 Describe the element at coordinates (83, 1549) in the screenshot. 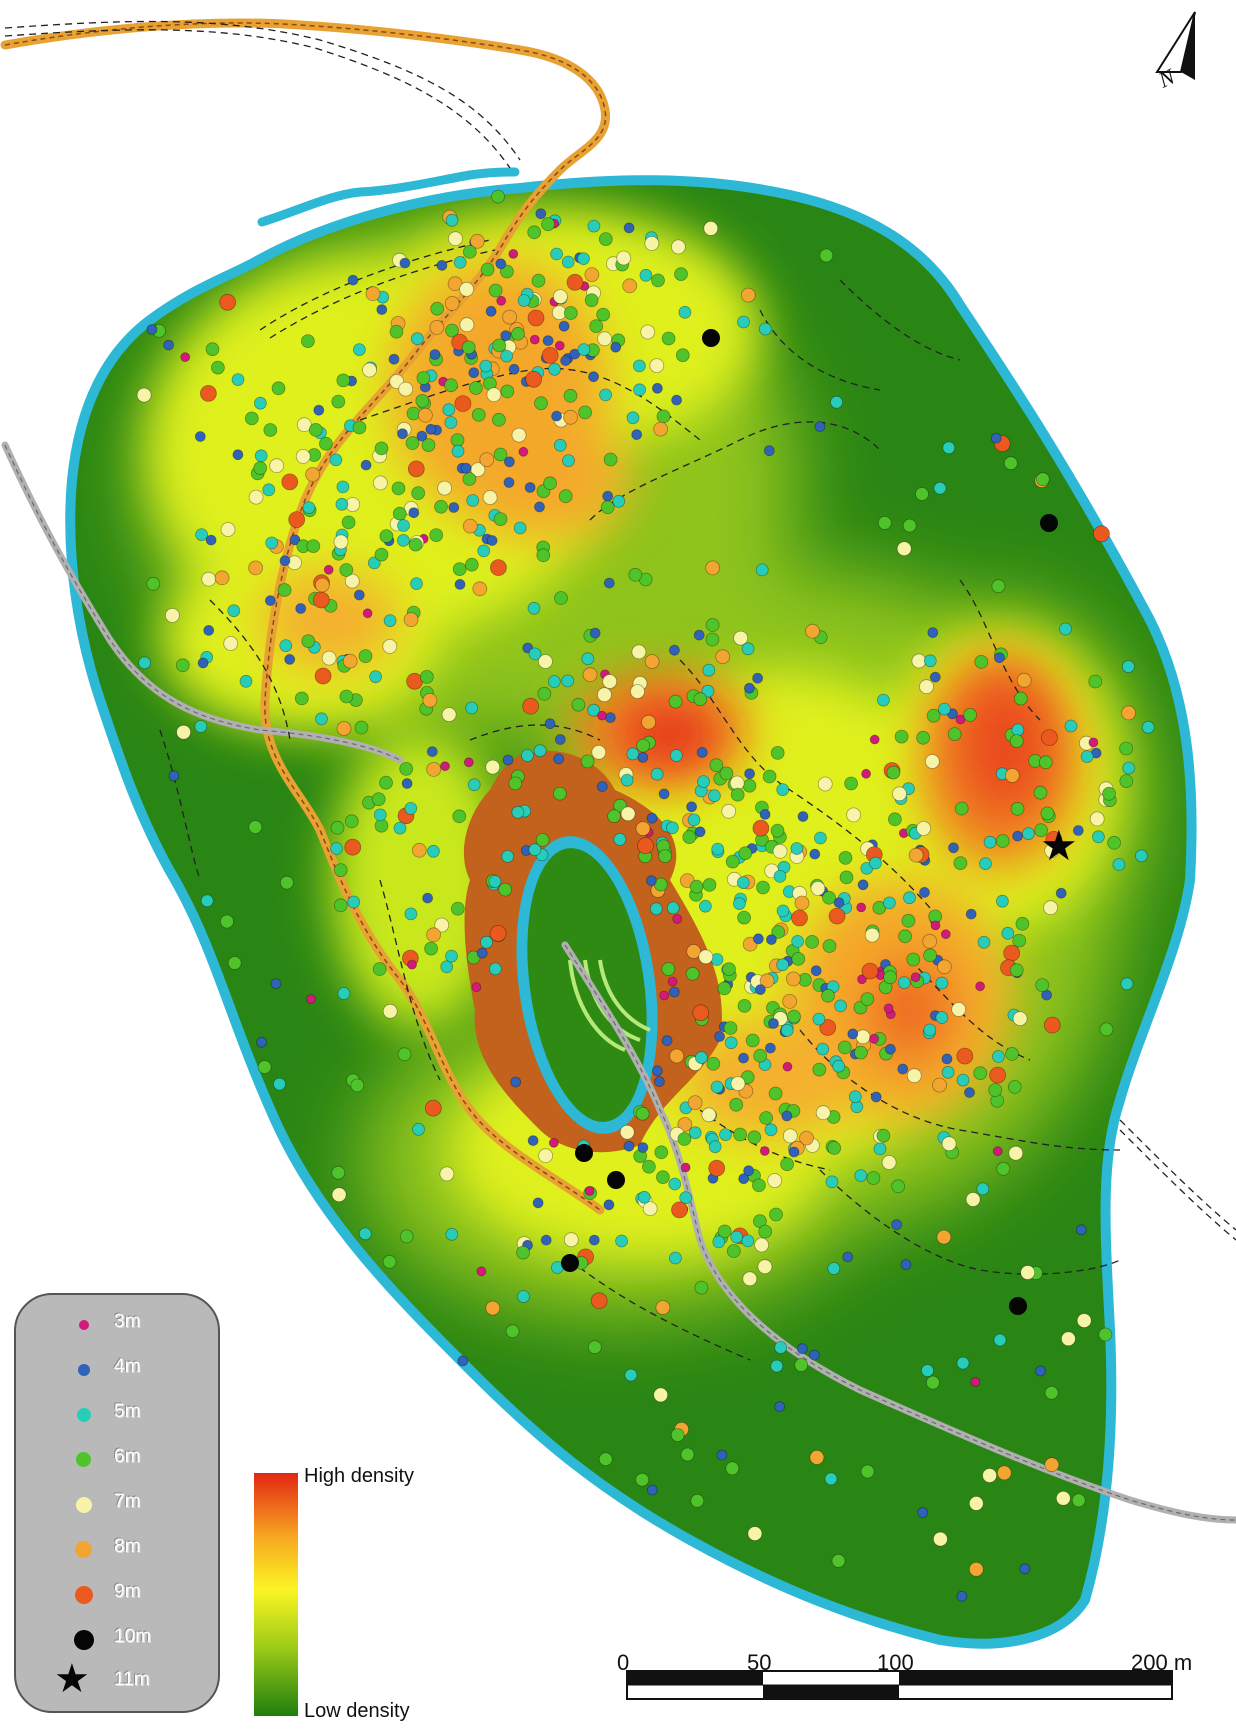

I see `legend-dot-8m` at that location.